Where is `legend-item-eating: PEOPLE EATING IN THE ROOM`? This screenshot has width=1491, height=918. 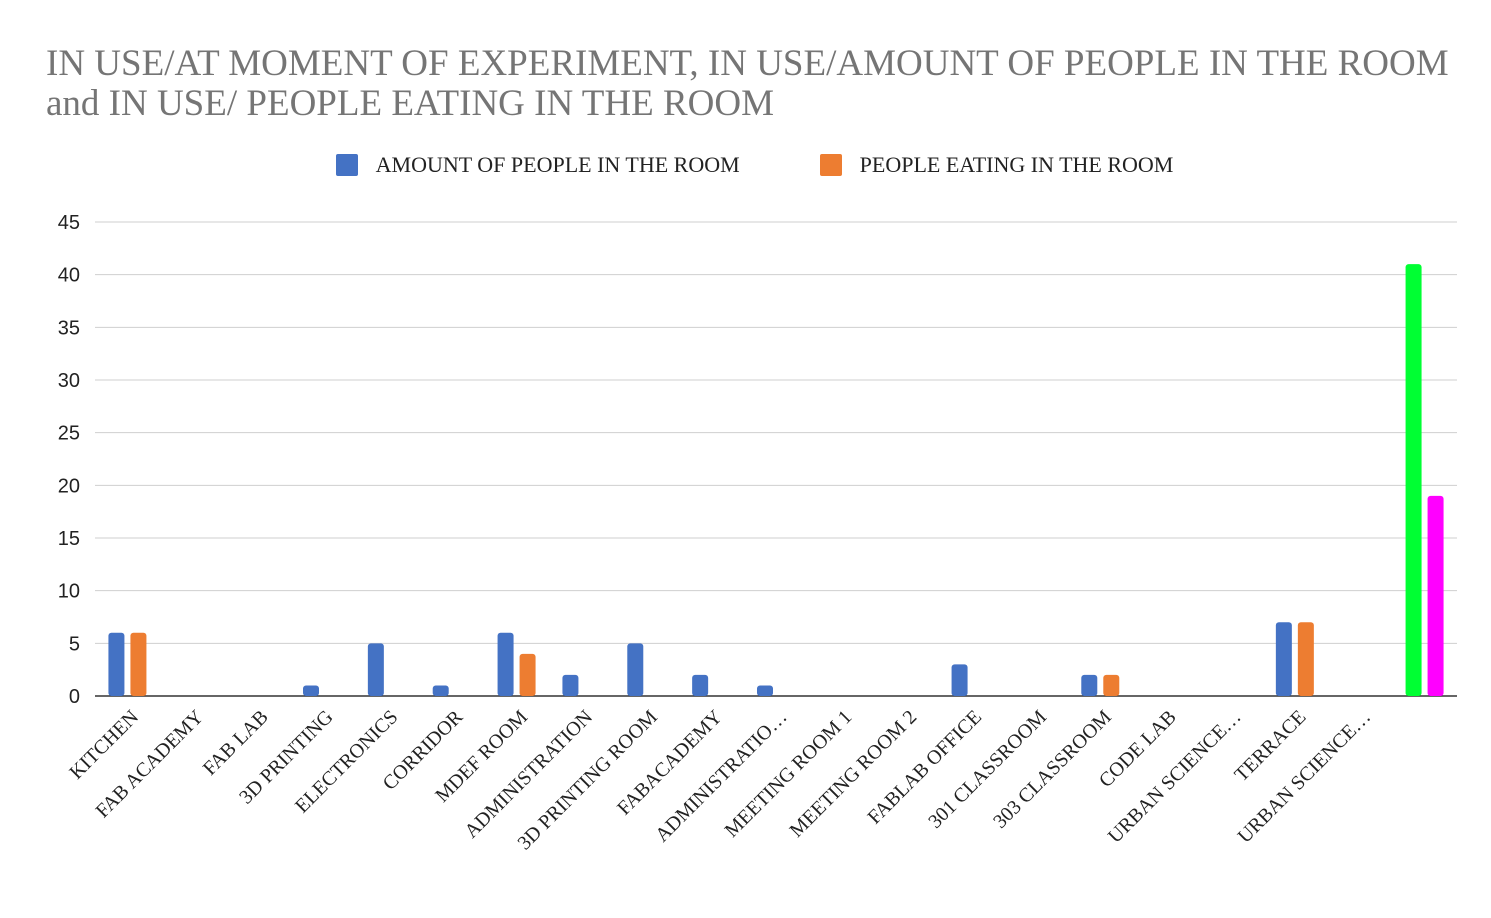
legend-item-eating: PEOPLE EATING IN THE ROOM is located at coordinates (996, 165).